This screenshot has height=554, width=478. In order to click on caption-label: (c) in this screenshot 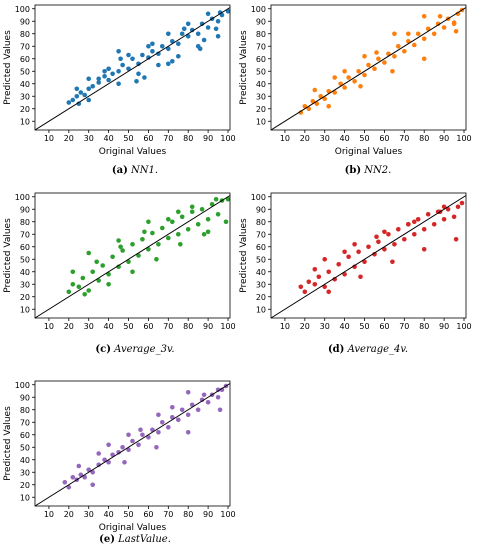, I will do `click(103, 349)`.